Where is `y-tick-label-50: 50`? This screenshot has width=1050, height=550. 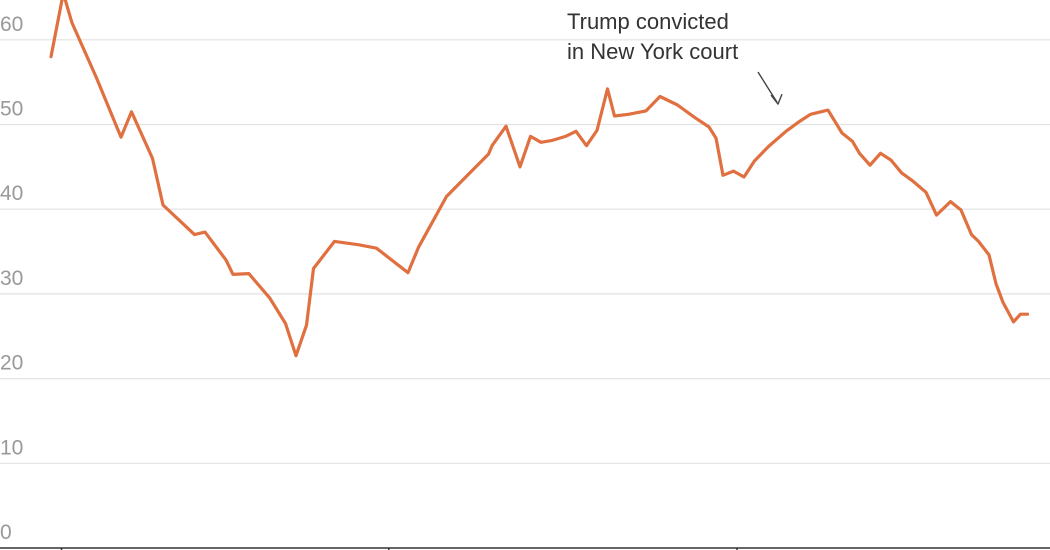 y-tick-label-50: 50 is located at coordinates (11, 109).